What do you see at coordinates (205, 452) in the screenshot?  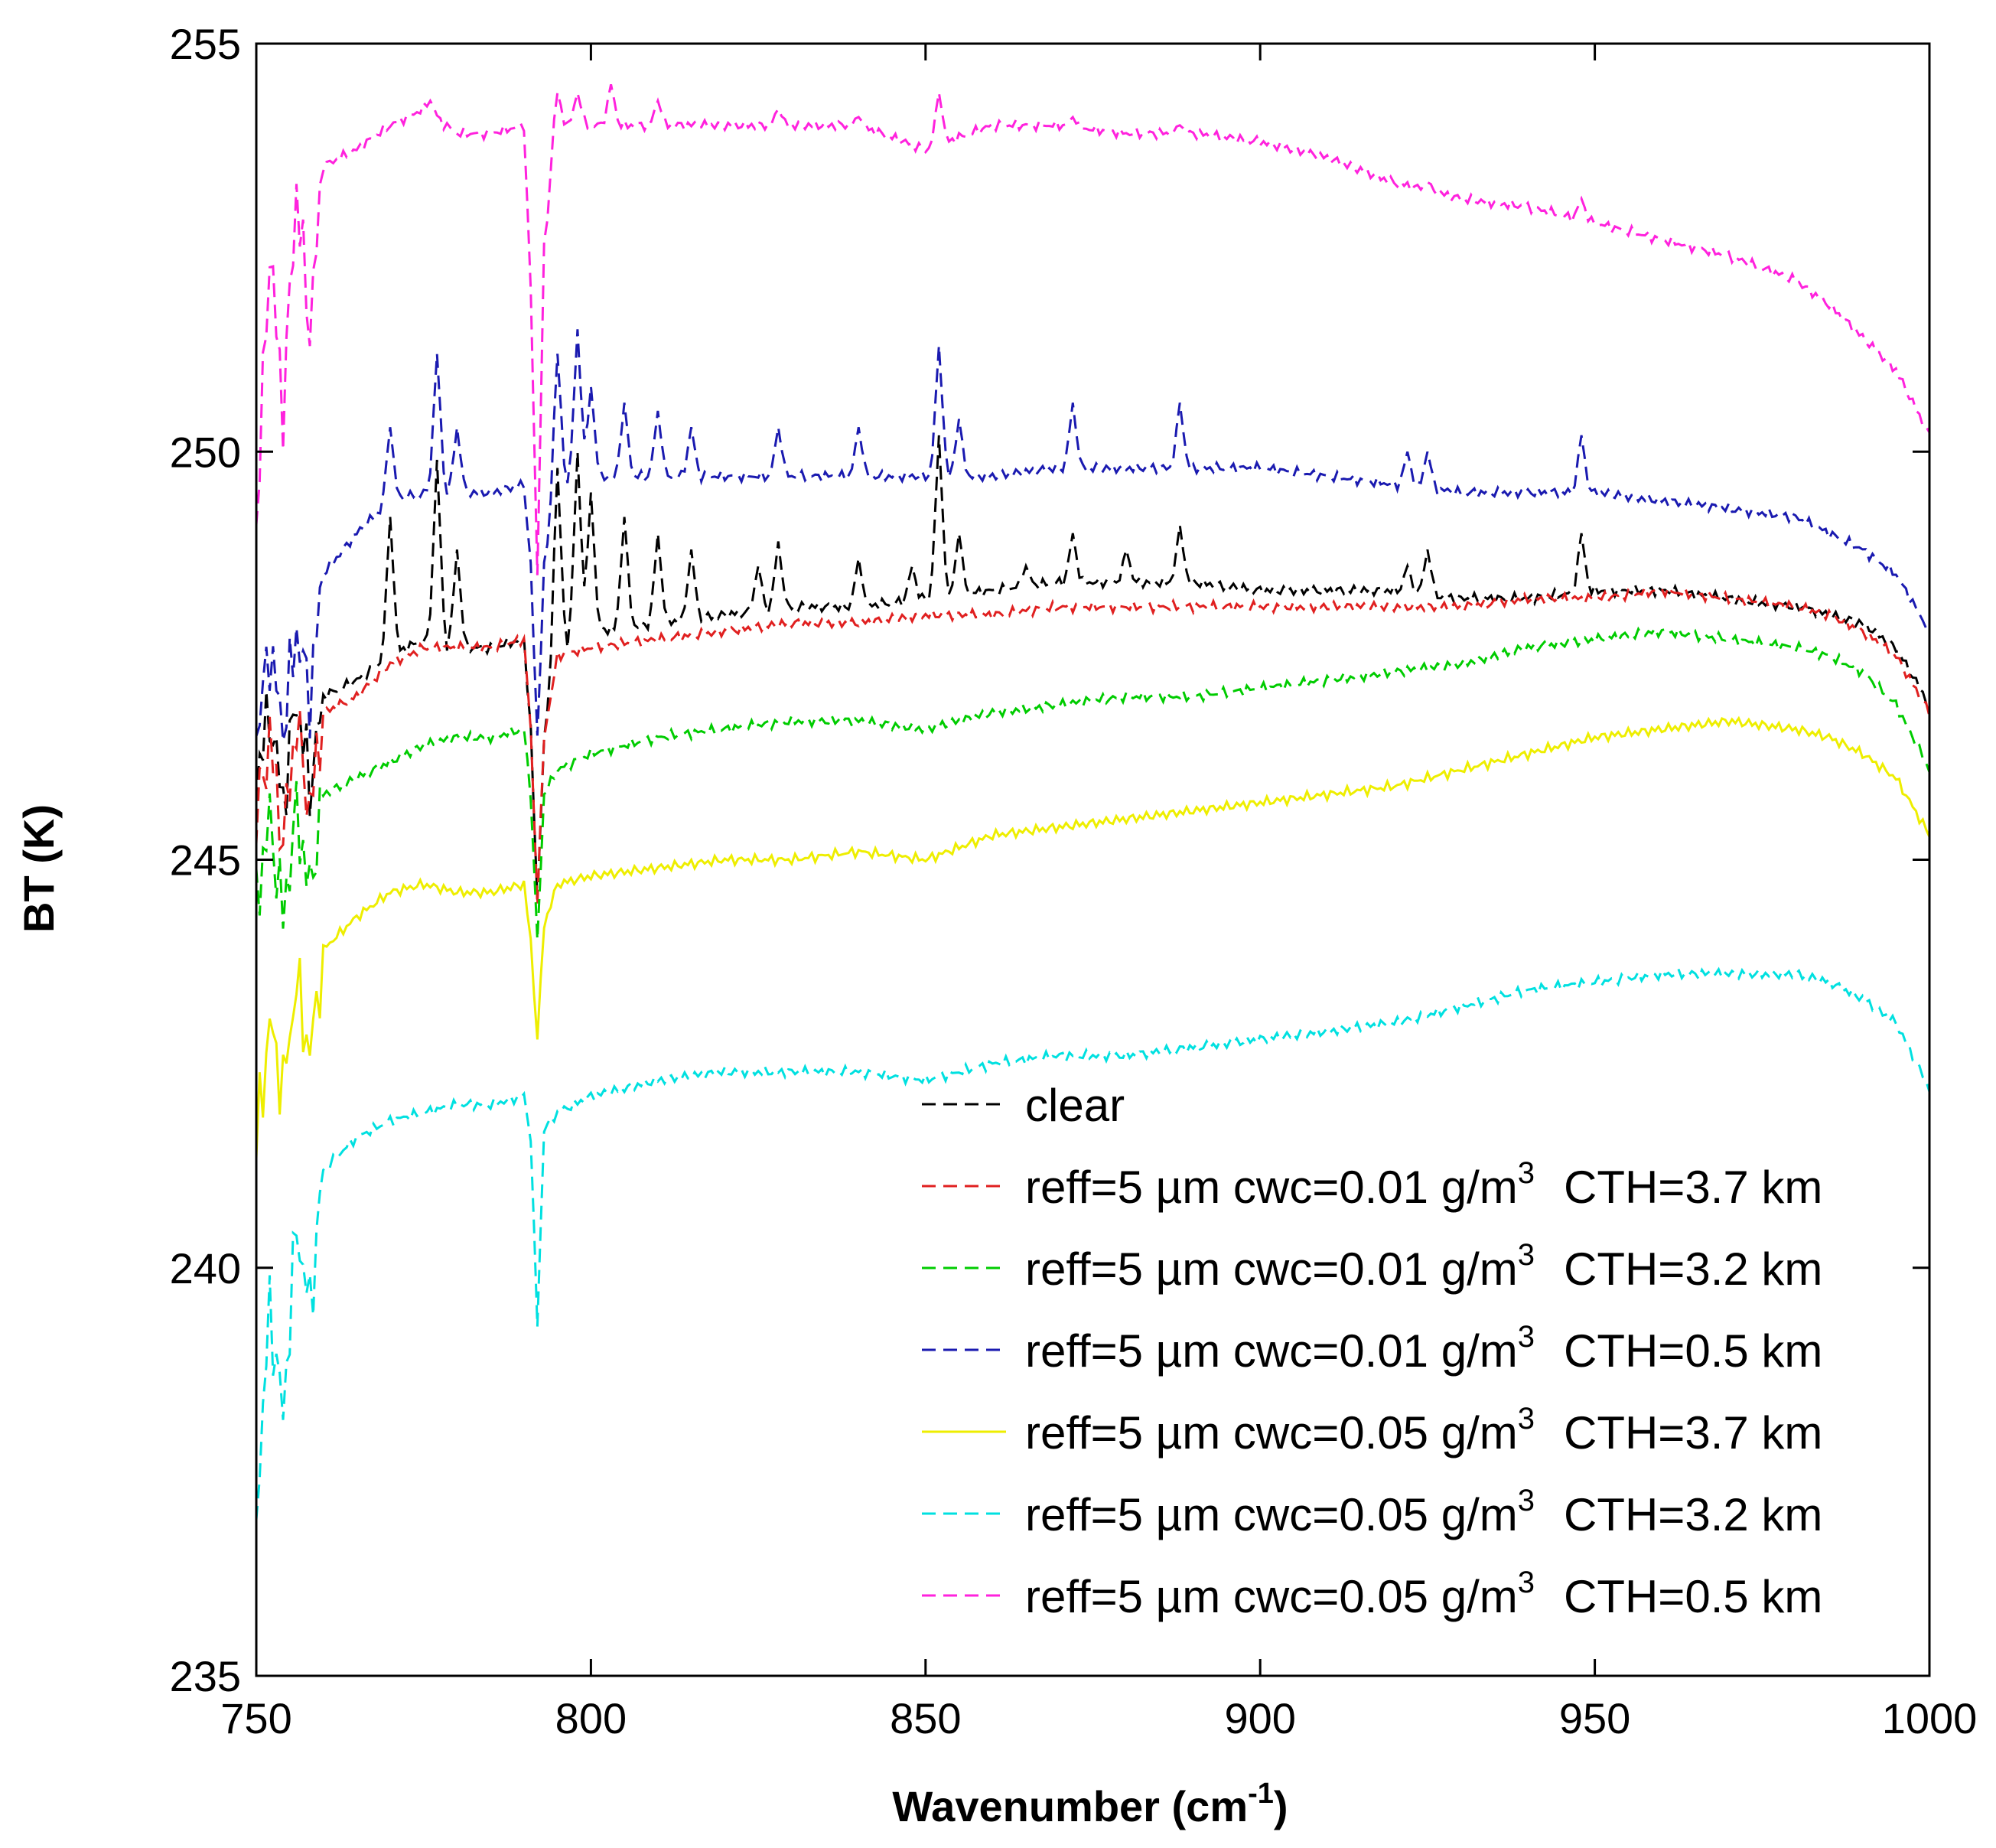 I see `y-tick-label: 250` at bounding box center [205, 452].